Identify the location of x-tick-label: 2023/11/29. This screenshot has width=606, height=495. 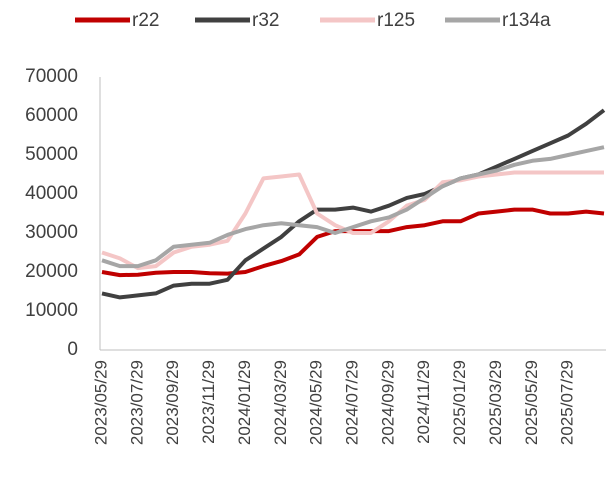
(208, 402).